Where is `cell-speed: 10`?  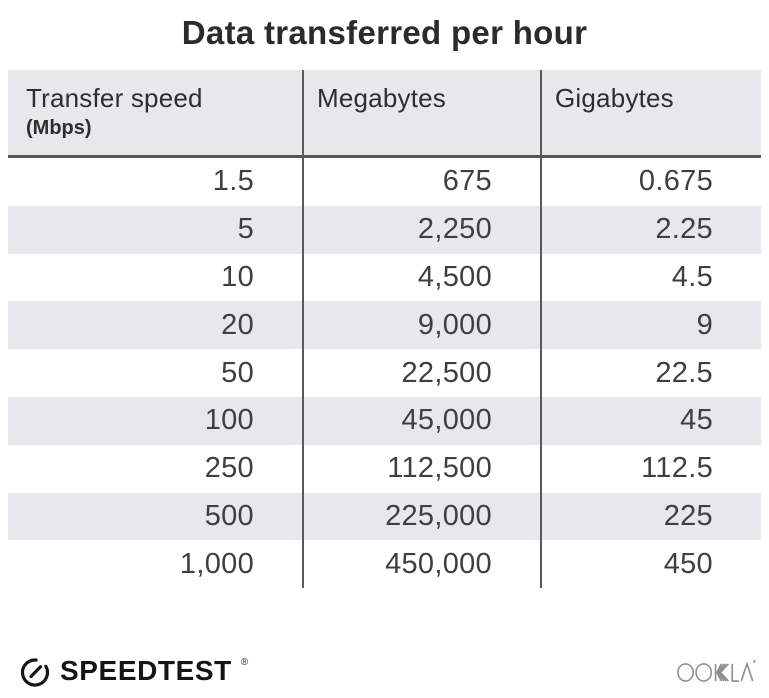 cell-speed: 10 is located at coordinates (237, 276).